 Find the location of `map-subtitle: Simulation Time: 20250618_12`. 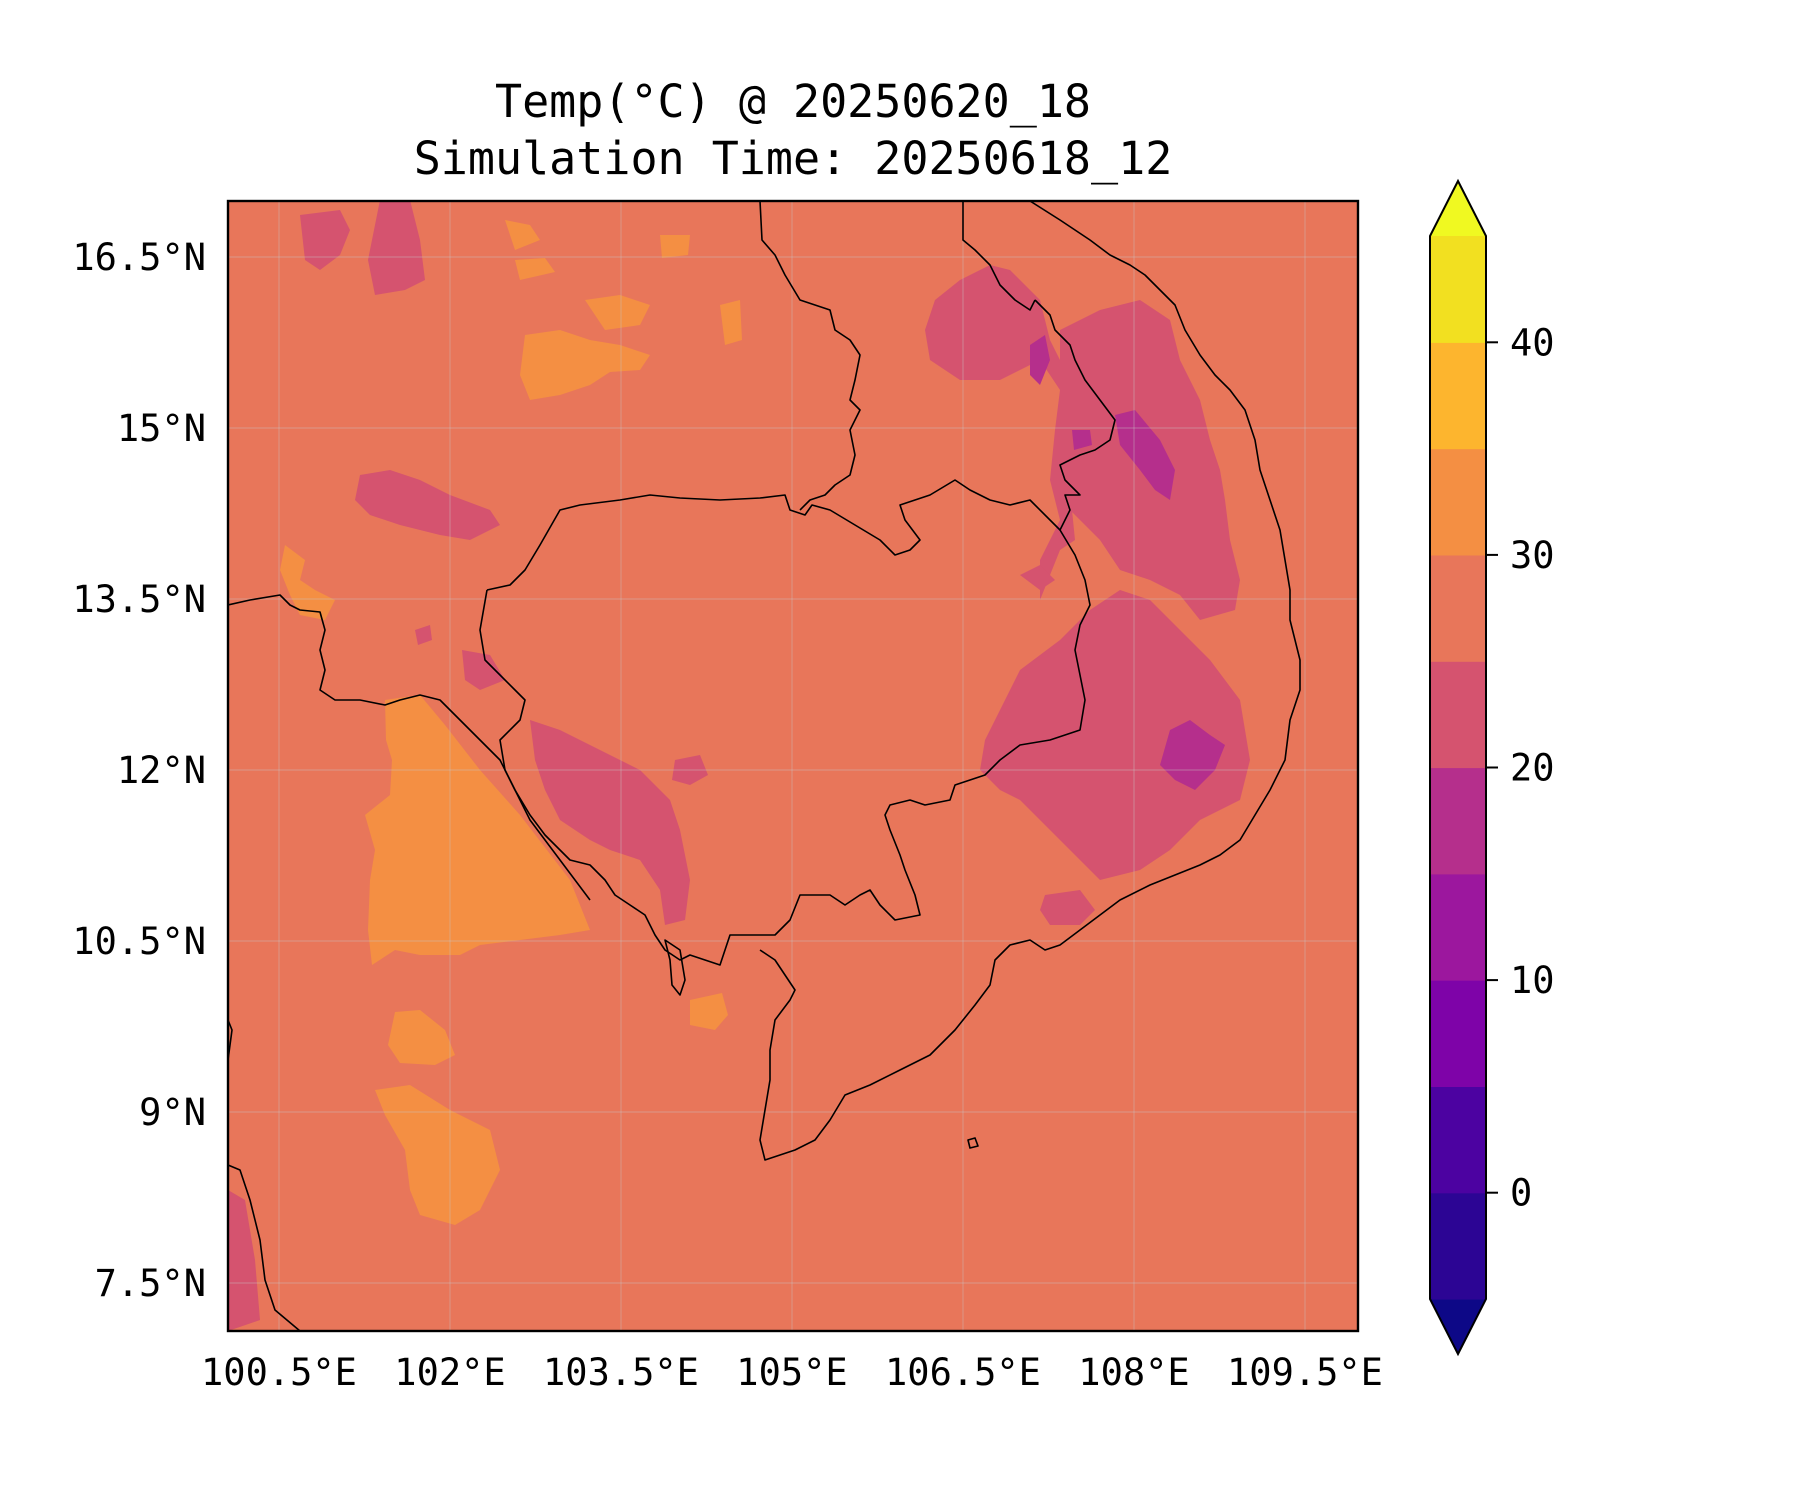

map-subtitle: Simulation Time: 20250618_12 is located at coordinates (793, 158).